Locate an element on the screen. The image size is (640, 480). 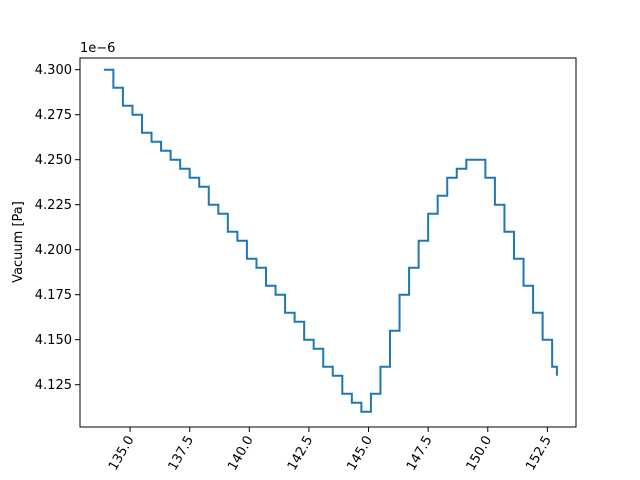
x-tick-label: 147.5 is located at coordinates (420, 454).